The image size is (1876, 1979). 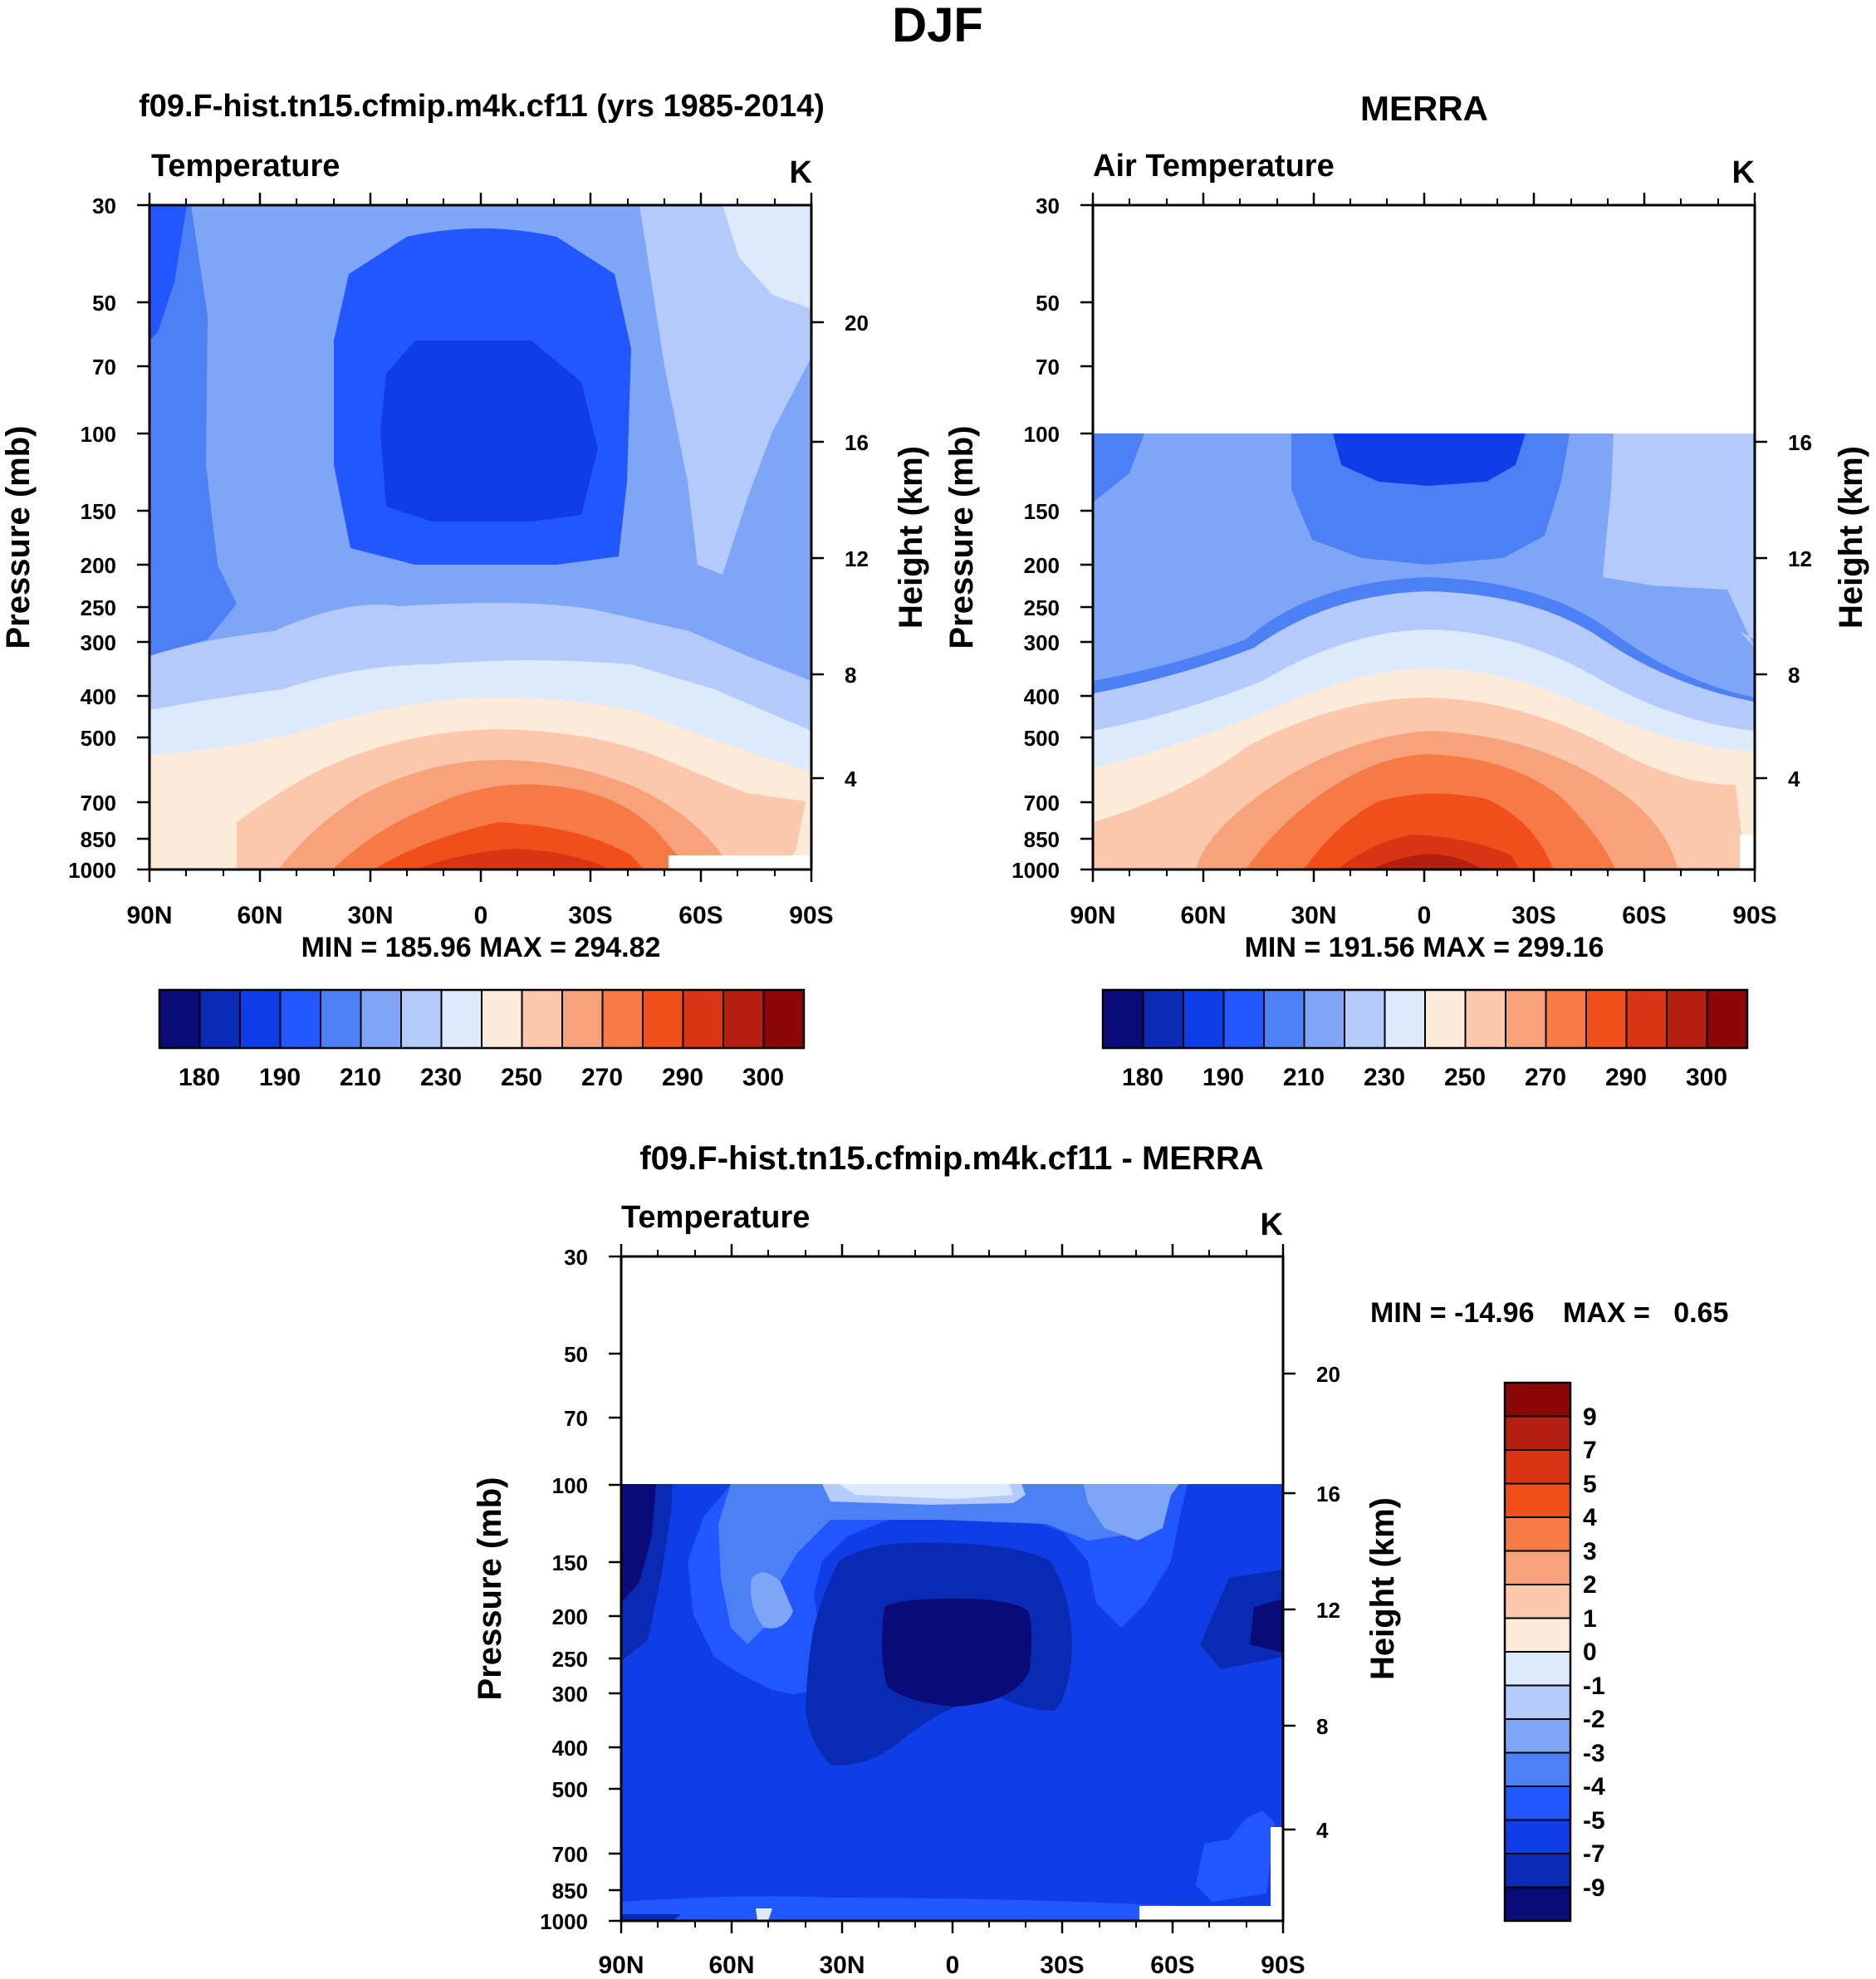 What do you see at coordinates (570, 1616) in the screenshot?
I see `y-tick-label: 200` at bounding box center [570, 1616].